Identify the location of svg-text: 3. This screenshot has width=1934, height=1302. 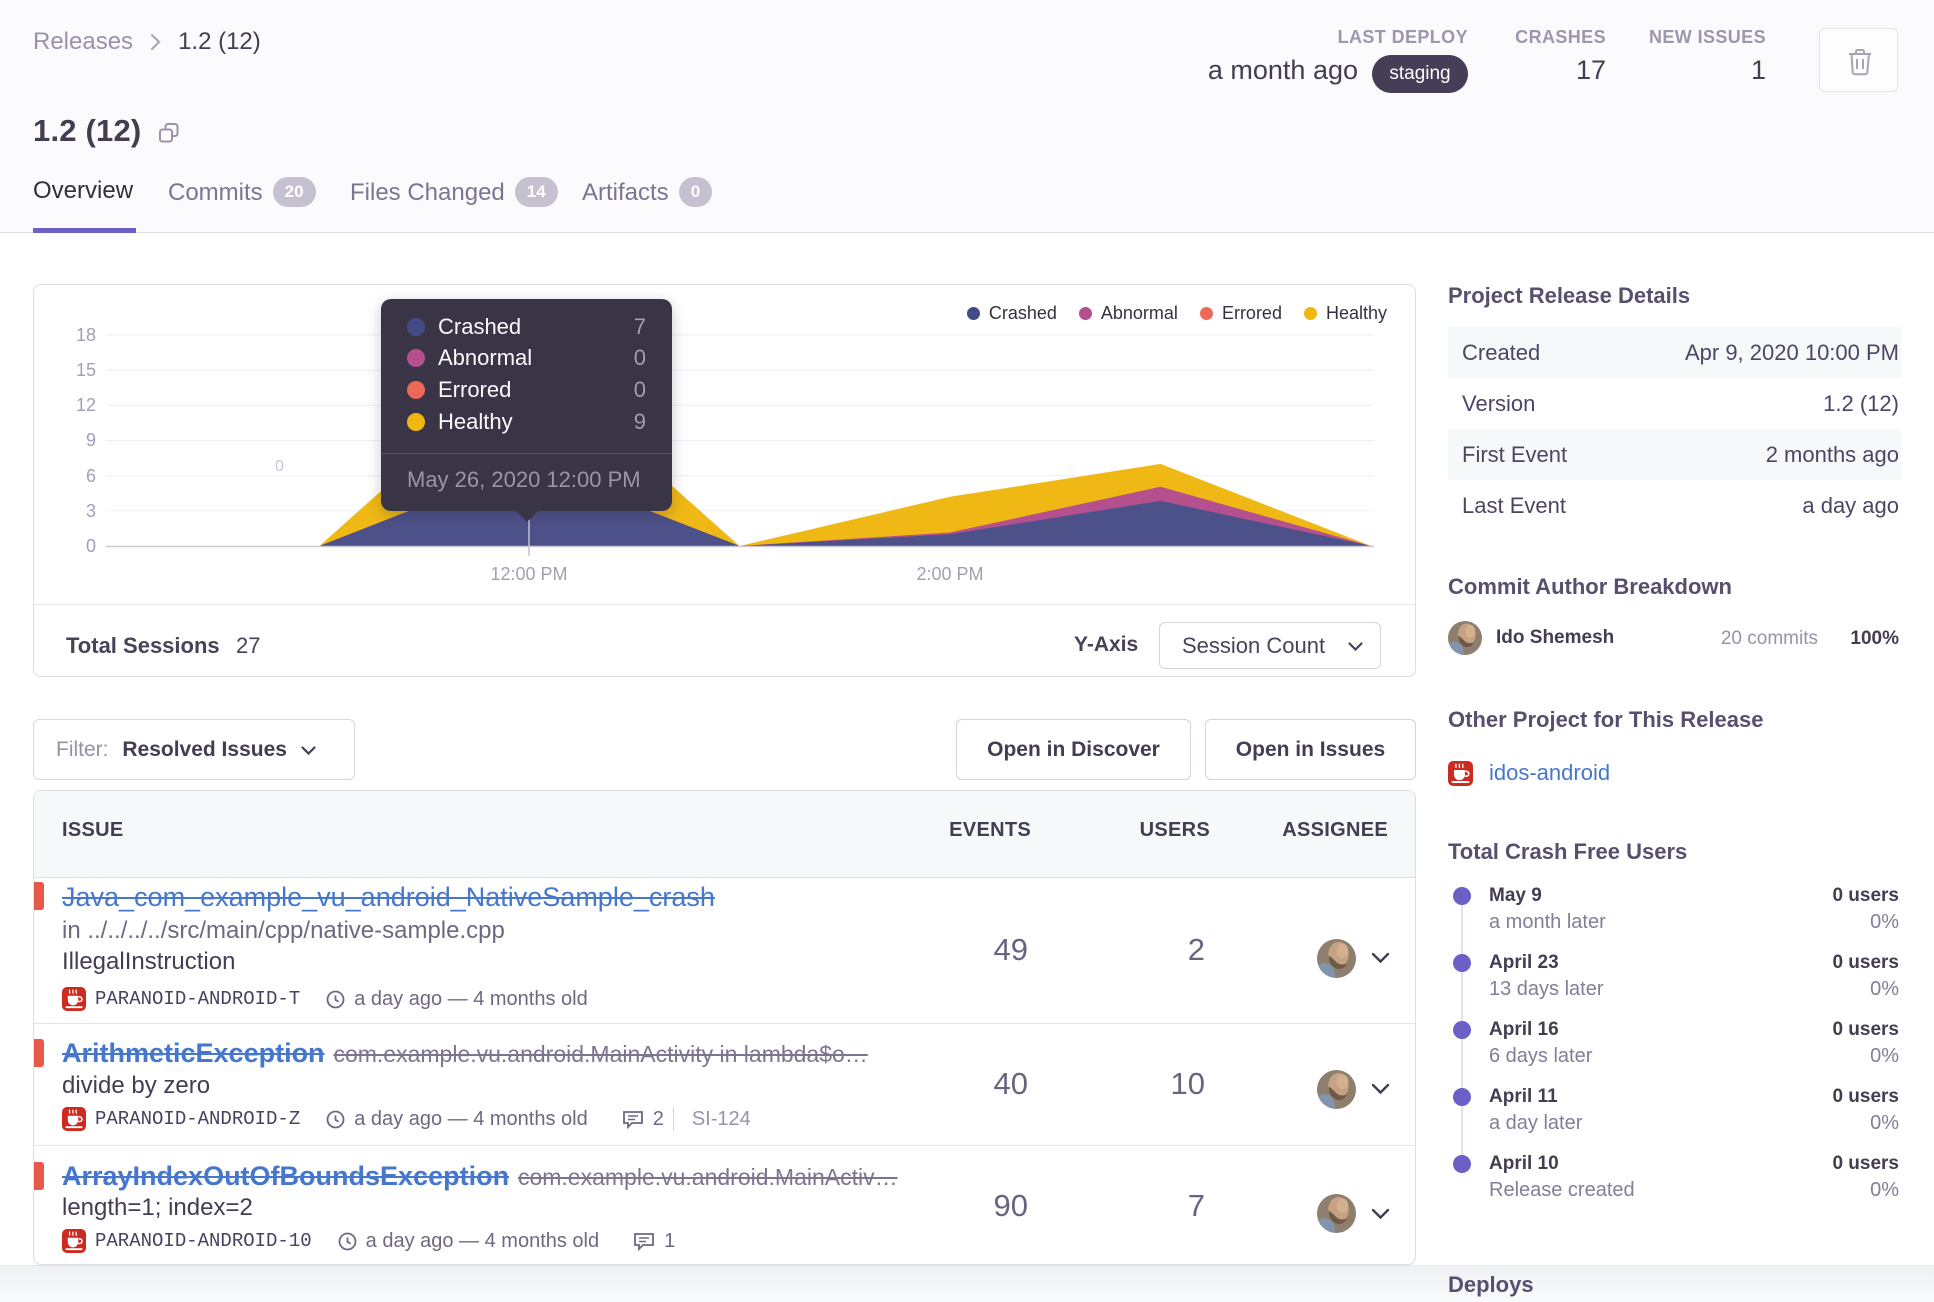
(91, 511).